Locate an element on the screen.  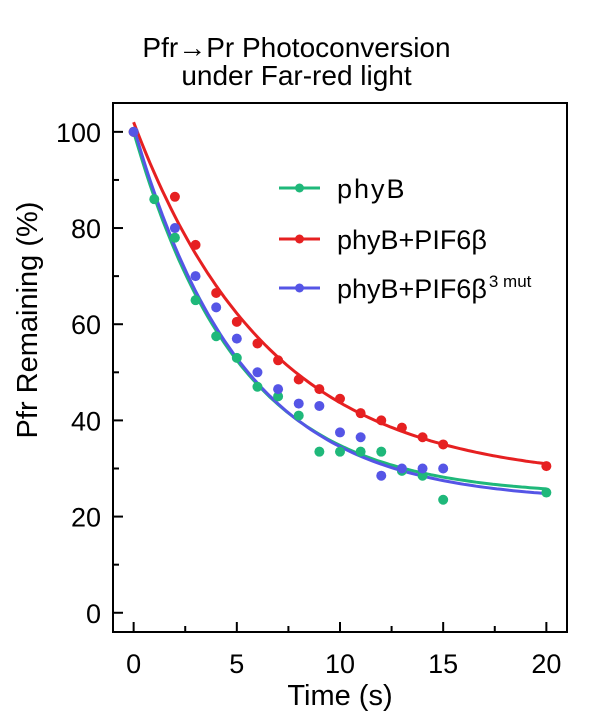
legend: phyB phyB+PIF6β phyB+PIF6β 3 mut is located at coordinates (405, 239).